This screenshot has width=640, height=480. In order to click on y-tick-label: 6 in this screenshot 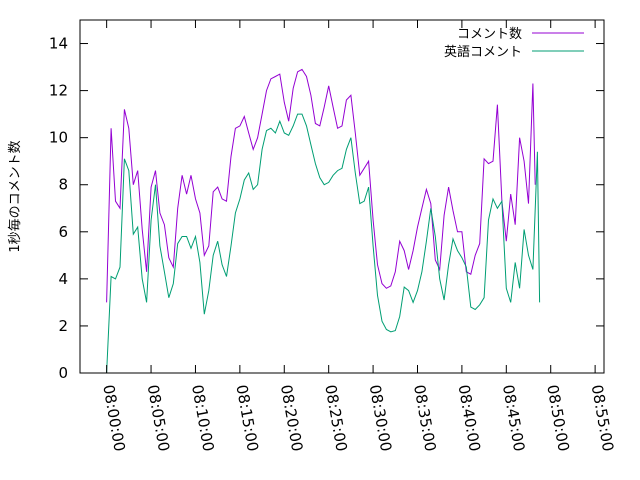, I will do `click(63, 232)`.